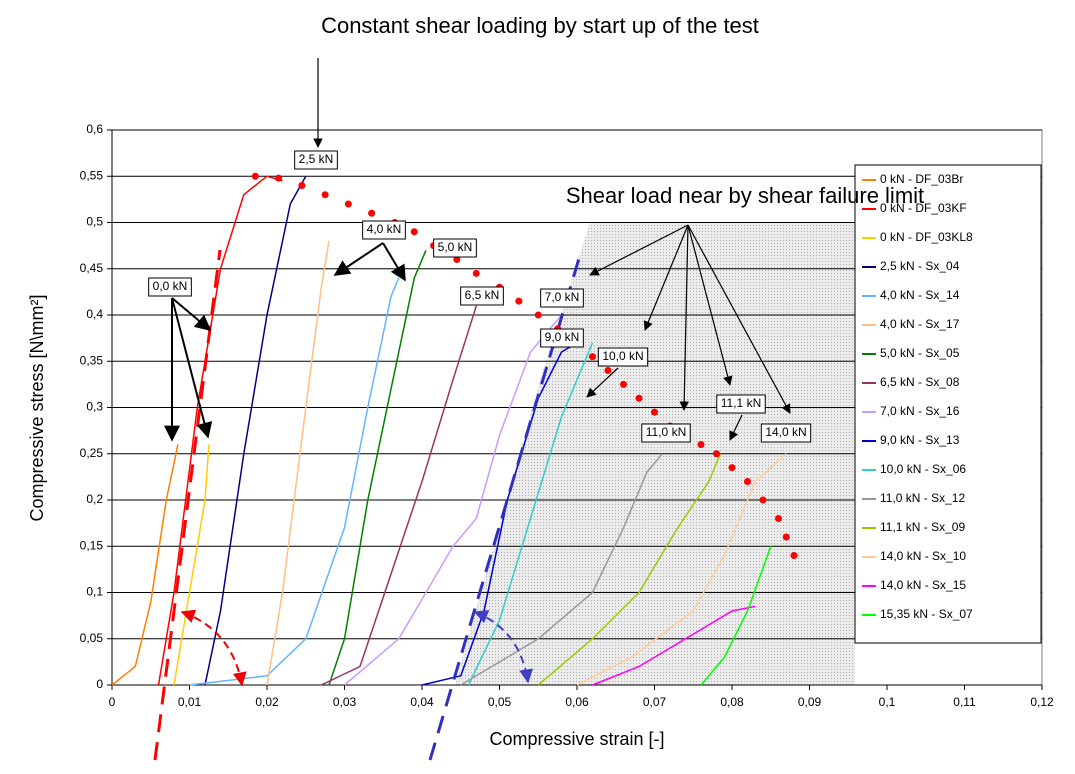 This screenshot has height=774, width=1075. What do you see at coordinates (99, 684) in the screenshot?
I see `y-tick-label: 0` at bounding box center [99, 684].